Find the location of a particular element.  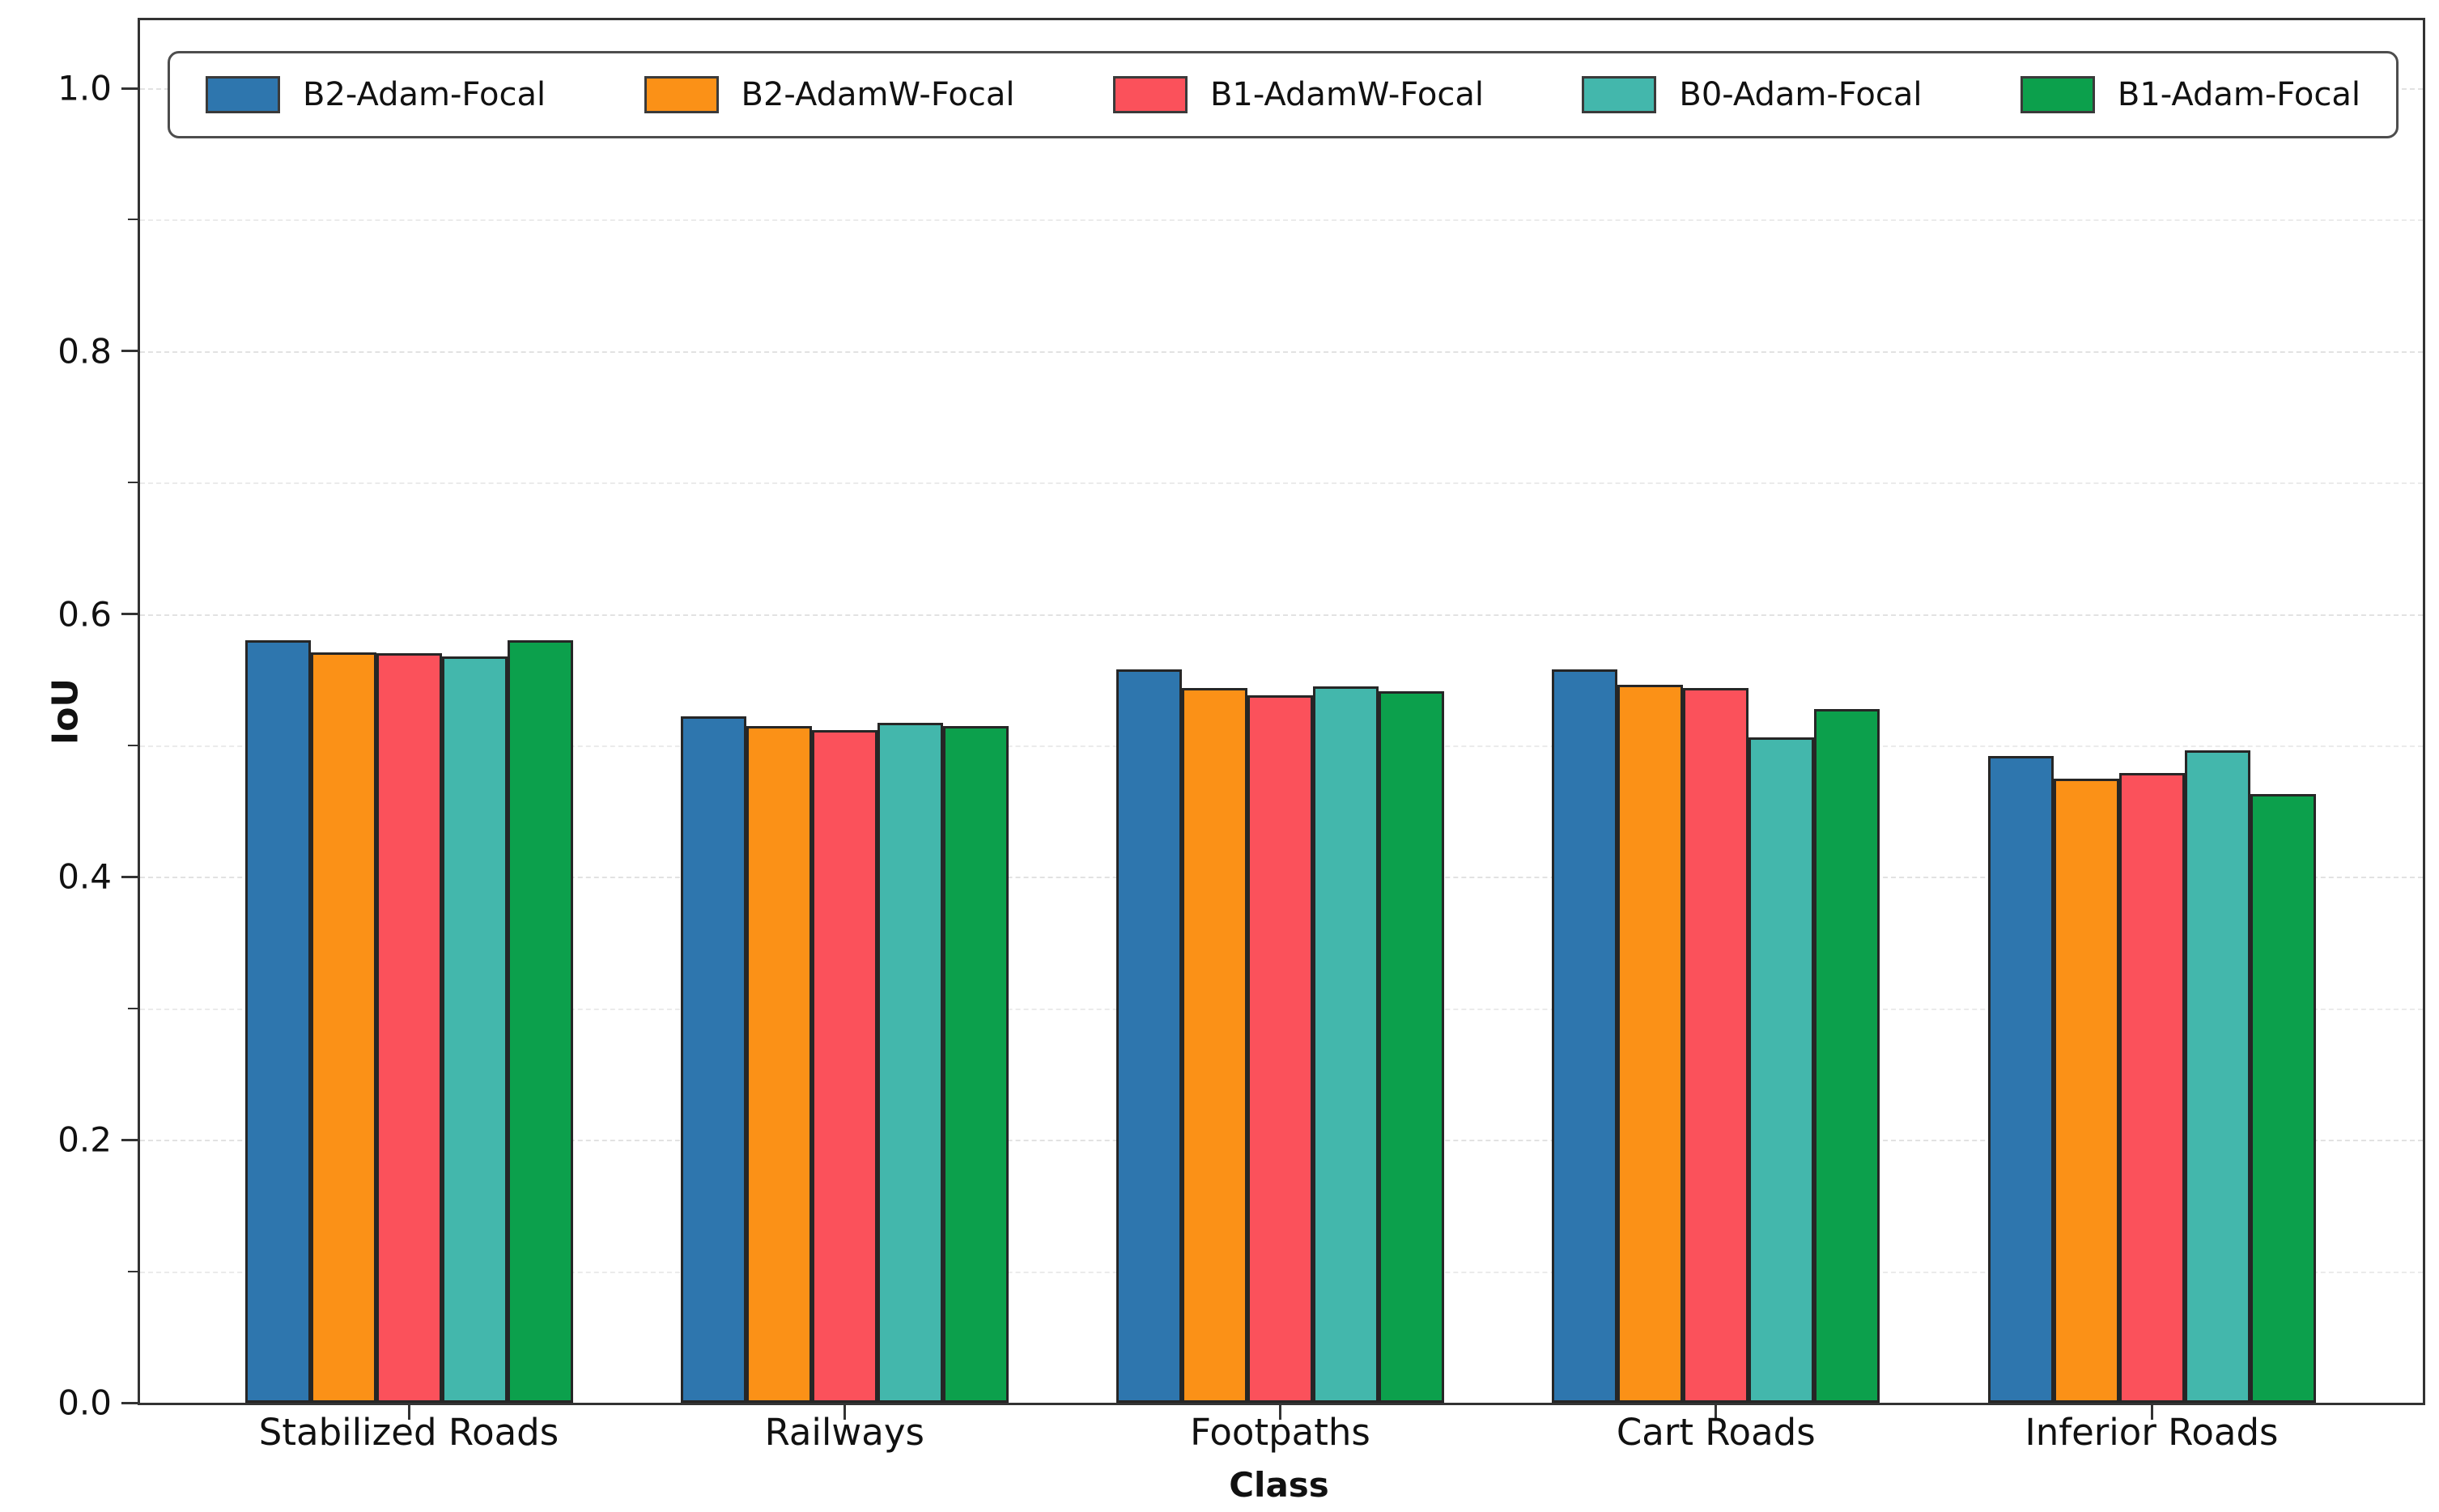

bar-b1-adamw-focal-cart-roads is located at coordinates (1716, 1045).